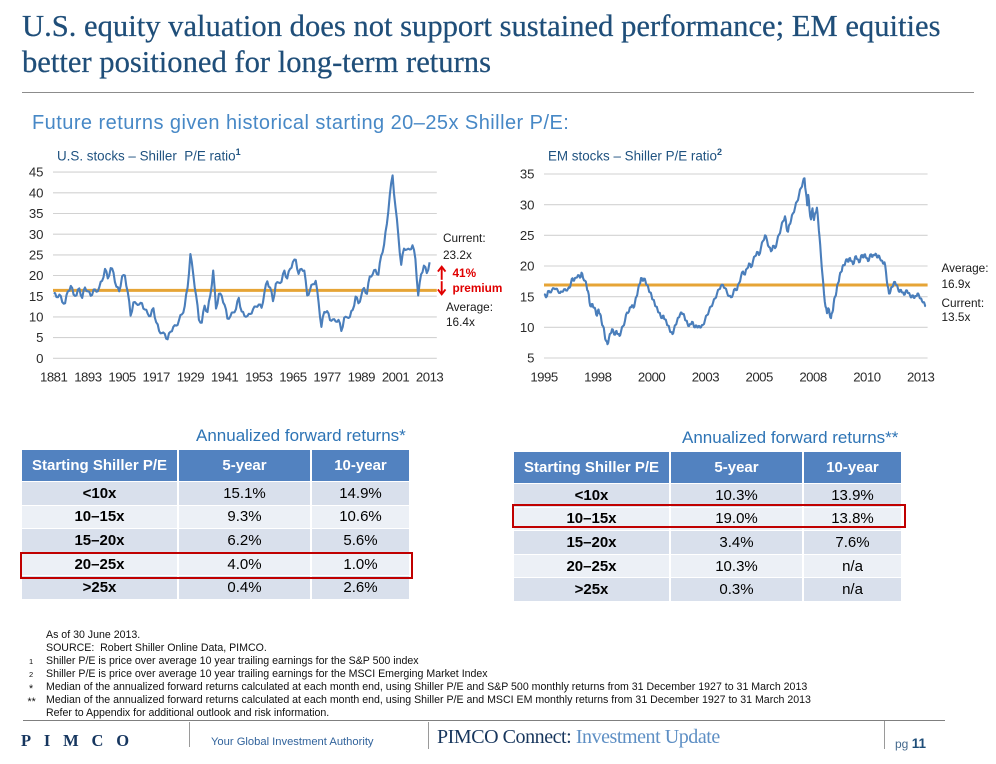 The width and height of the screenshot is (996, 764). Describe the element at coordinates (191, 377) in the screenshot. I see `svg-text: 1929` at that location.